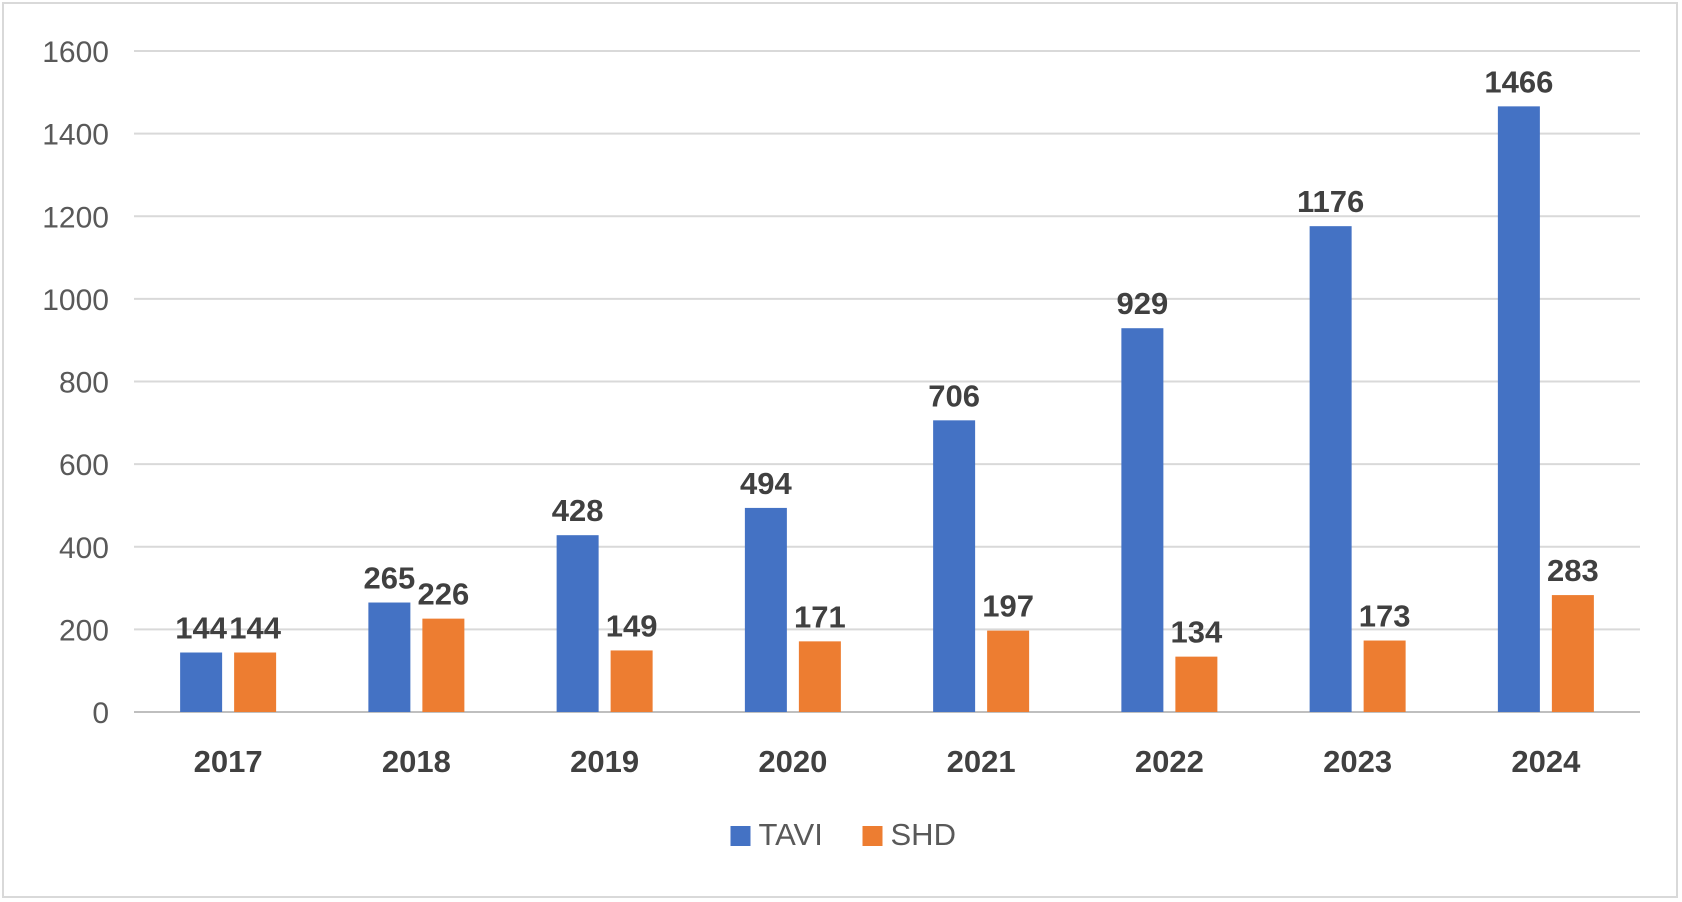  Describe the element at coordinates (843, 834) in the screenshot. I see `legend: TAVI SHD` at that location.